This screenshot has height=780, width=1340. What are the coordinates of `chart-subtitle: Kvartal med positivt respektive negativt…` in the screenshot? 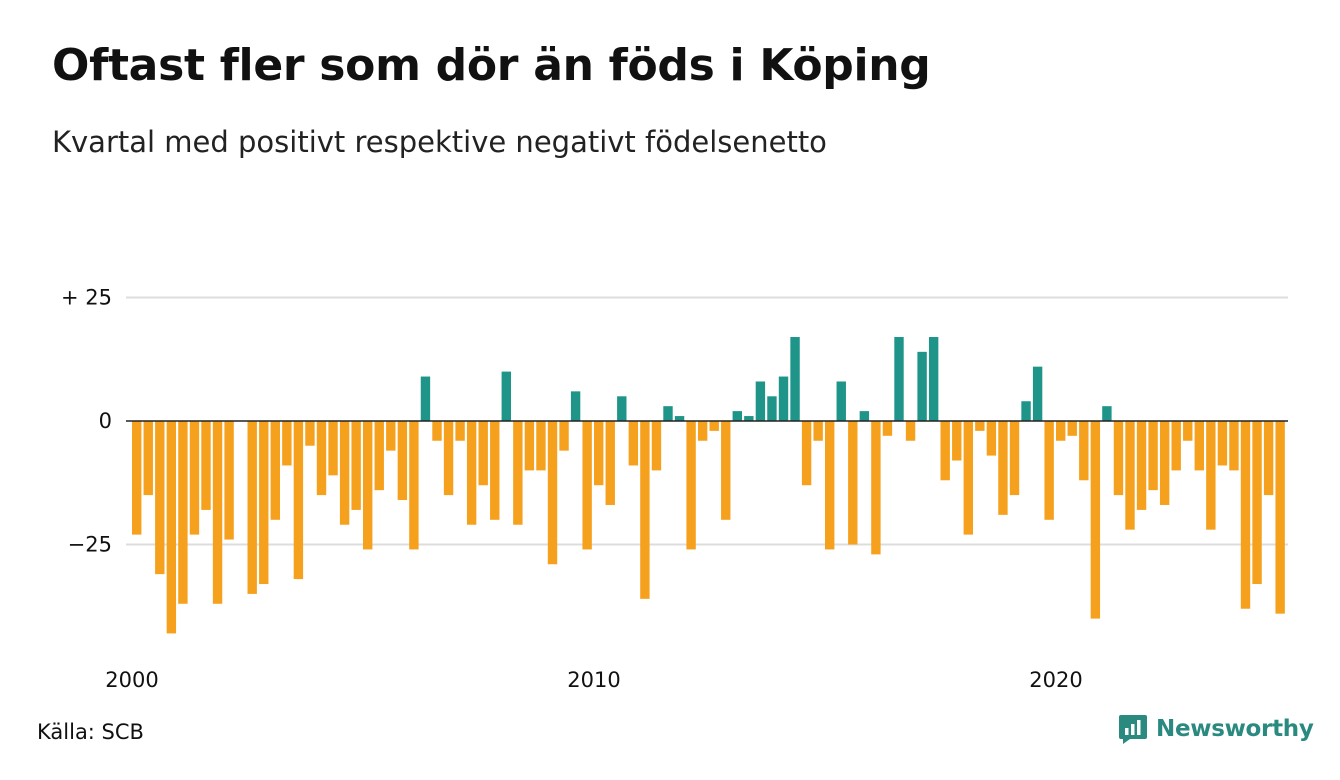 It's located at (439, 142).